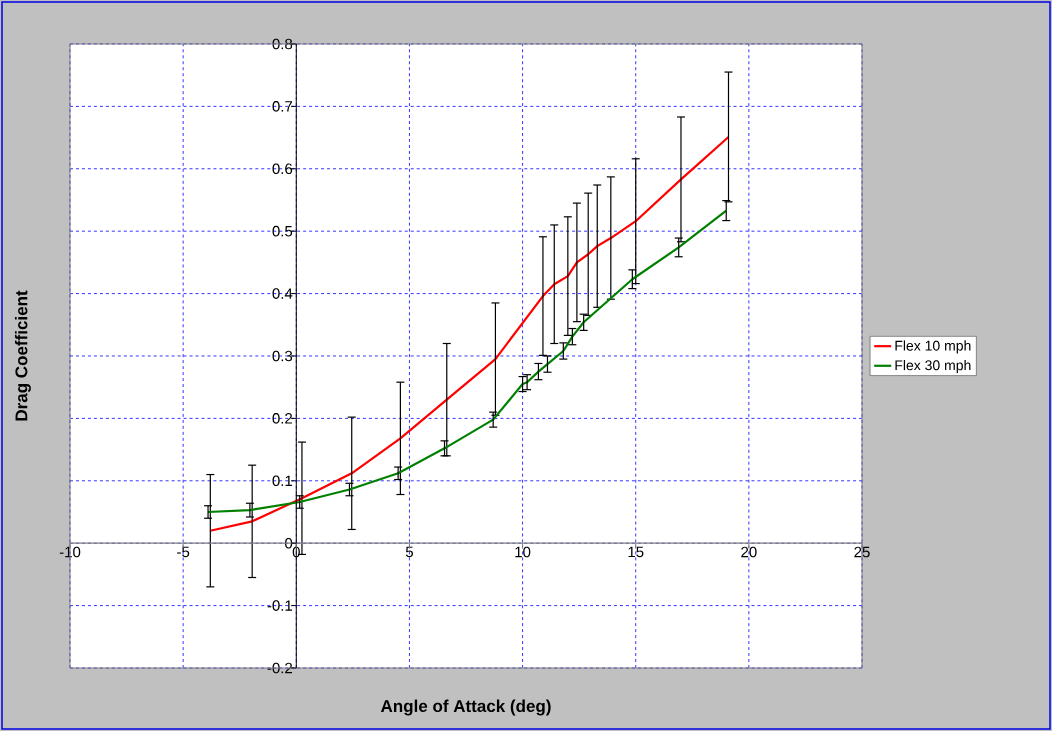  I want to click on y-tick-label: -0.1, so click(280, 605).